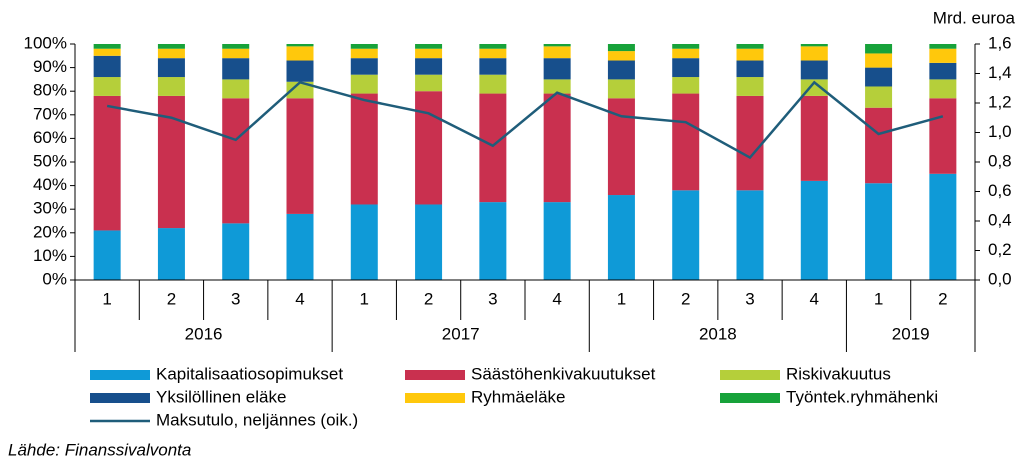  What do you see at coordinates (50, 160) in the screenshot?
I see `y-tick-label: 50%` at bounding box center [50, 160].